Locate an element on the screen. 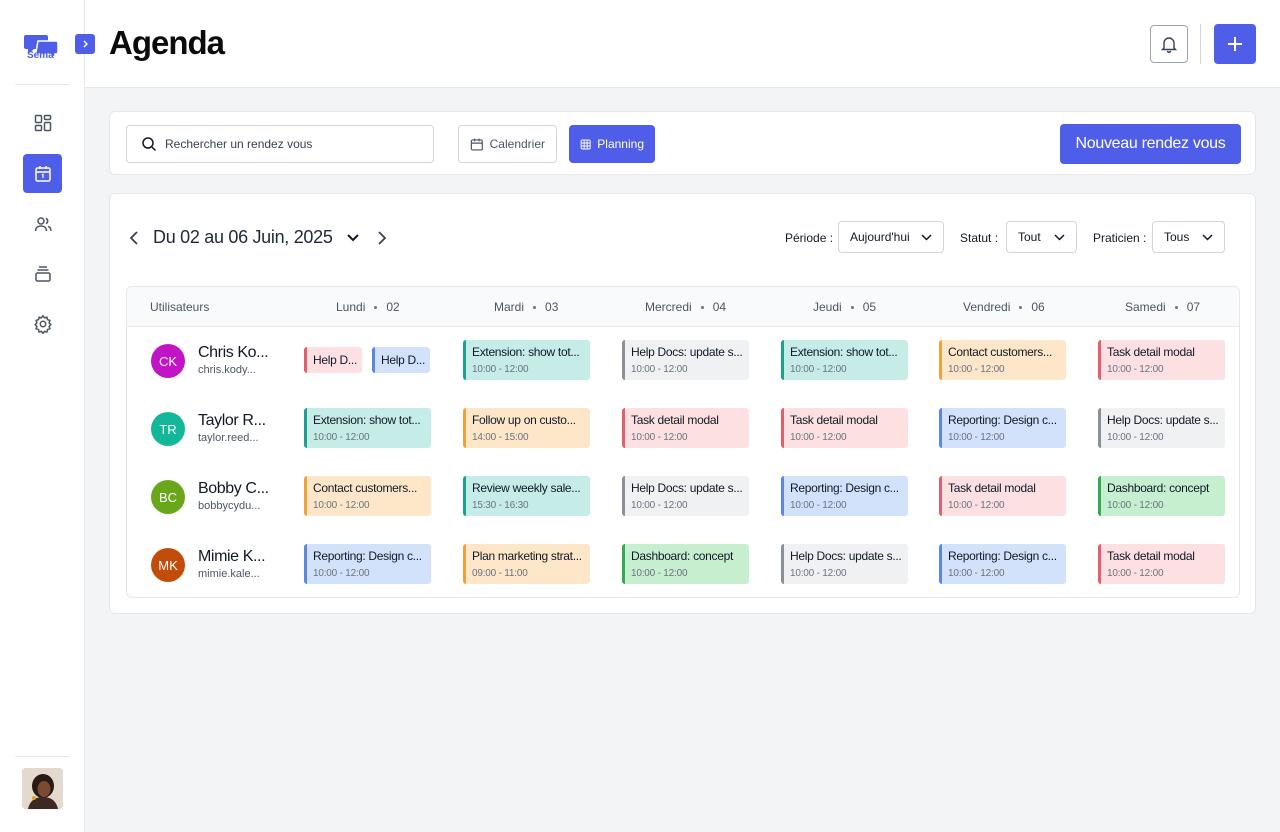 The width and height of the screenshot is (1280, 832). day-number: 06 is located at coordinates (1038, 307).